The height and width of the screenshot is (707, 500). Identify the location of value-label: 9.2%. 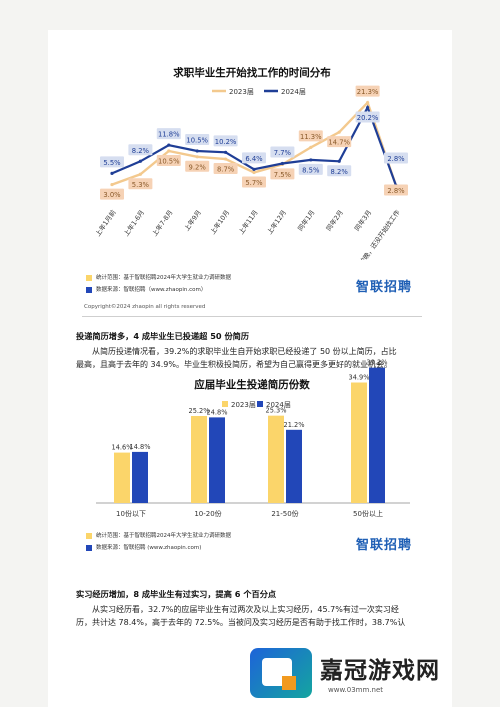
(198, 167).